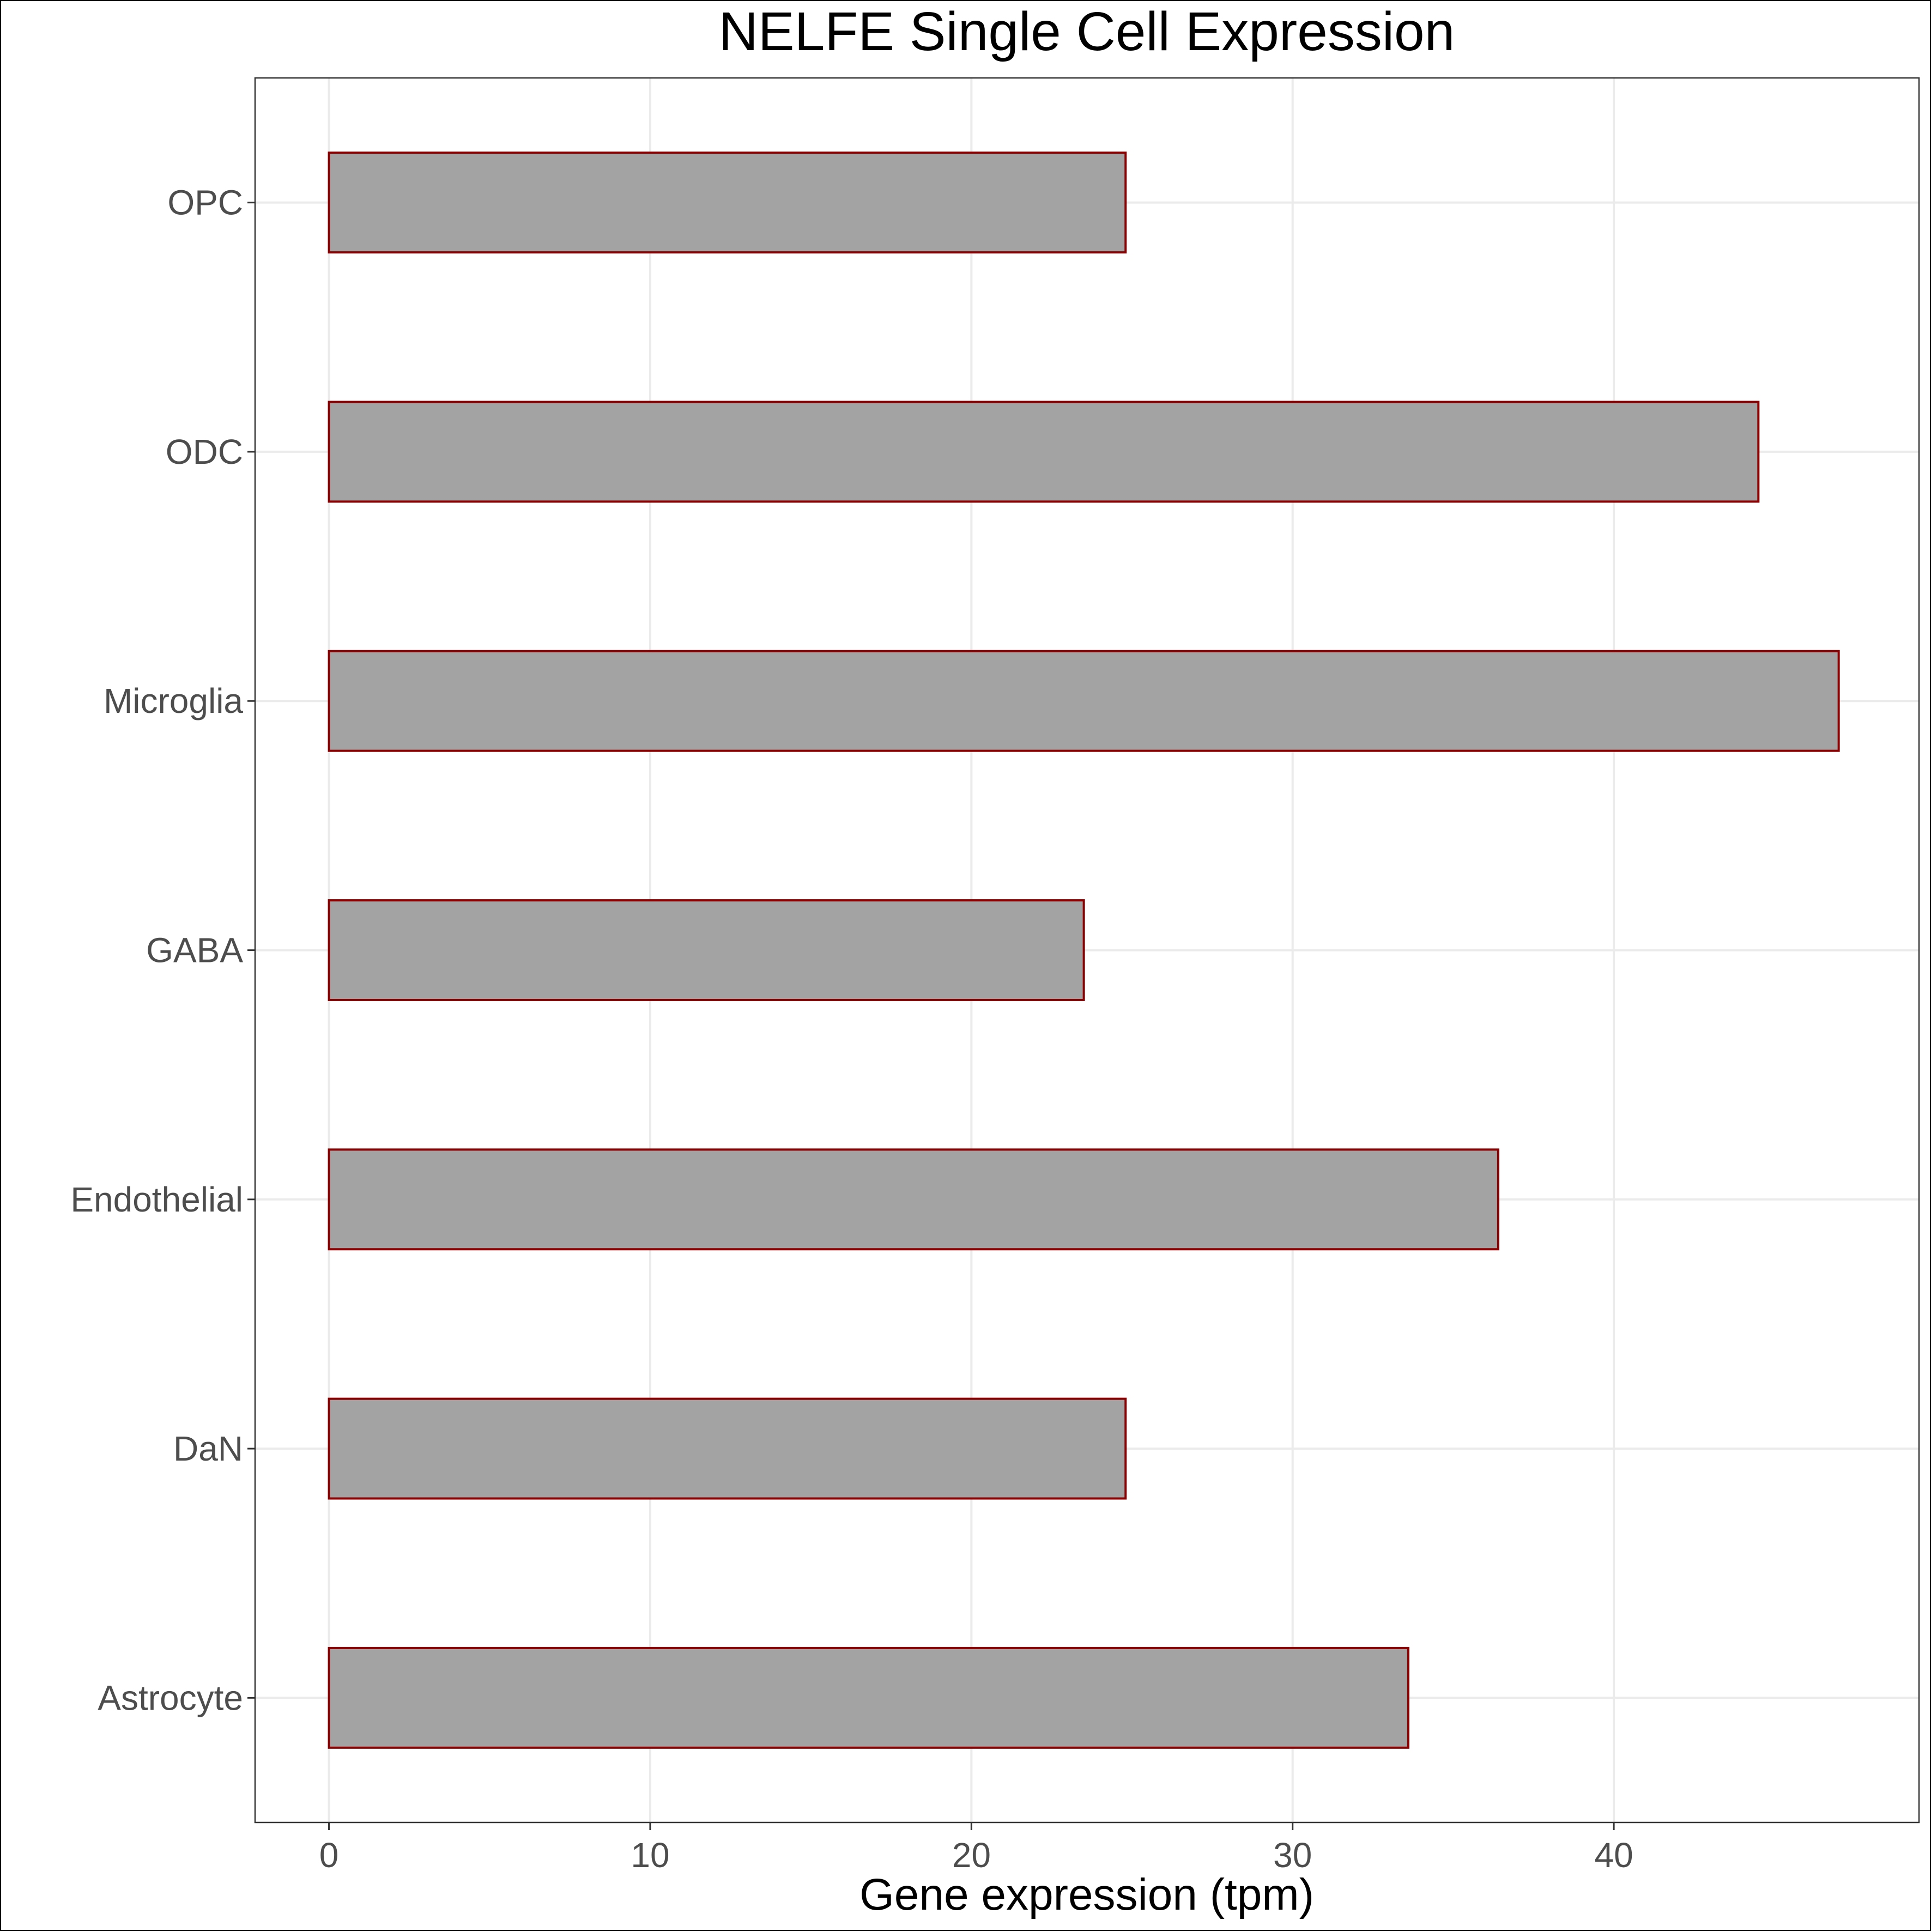 The image size is (1931, 1932). Describe the element at coordinates (1087, 31) in the screenshot. I see `chart-title: NELFE Single Cell Expression` at that location.